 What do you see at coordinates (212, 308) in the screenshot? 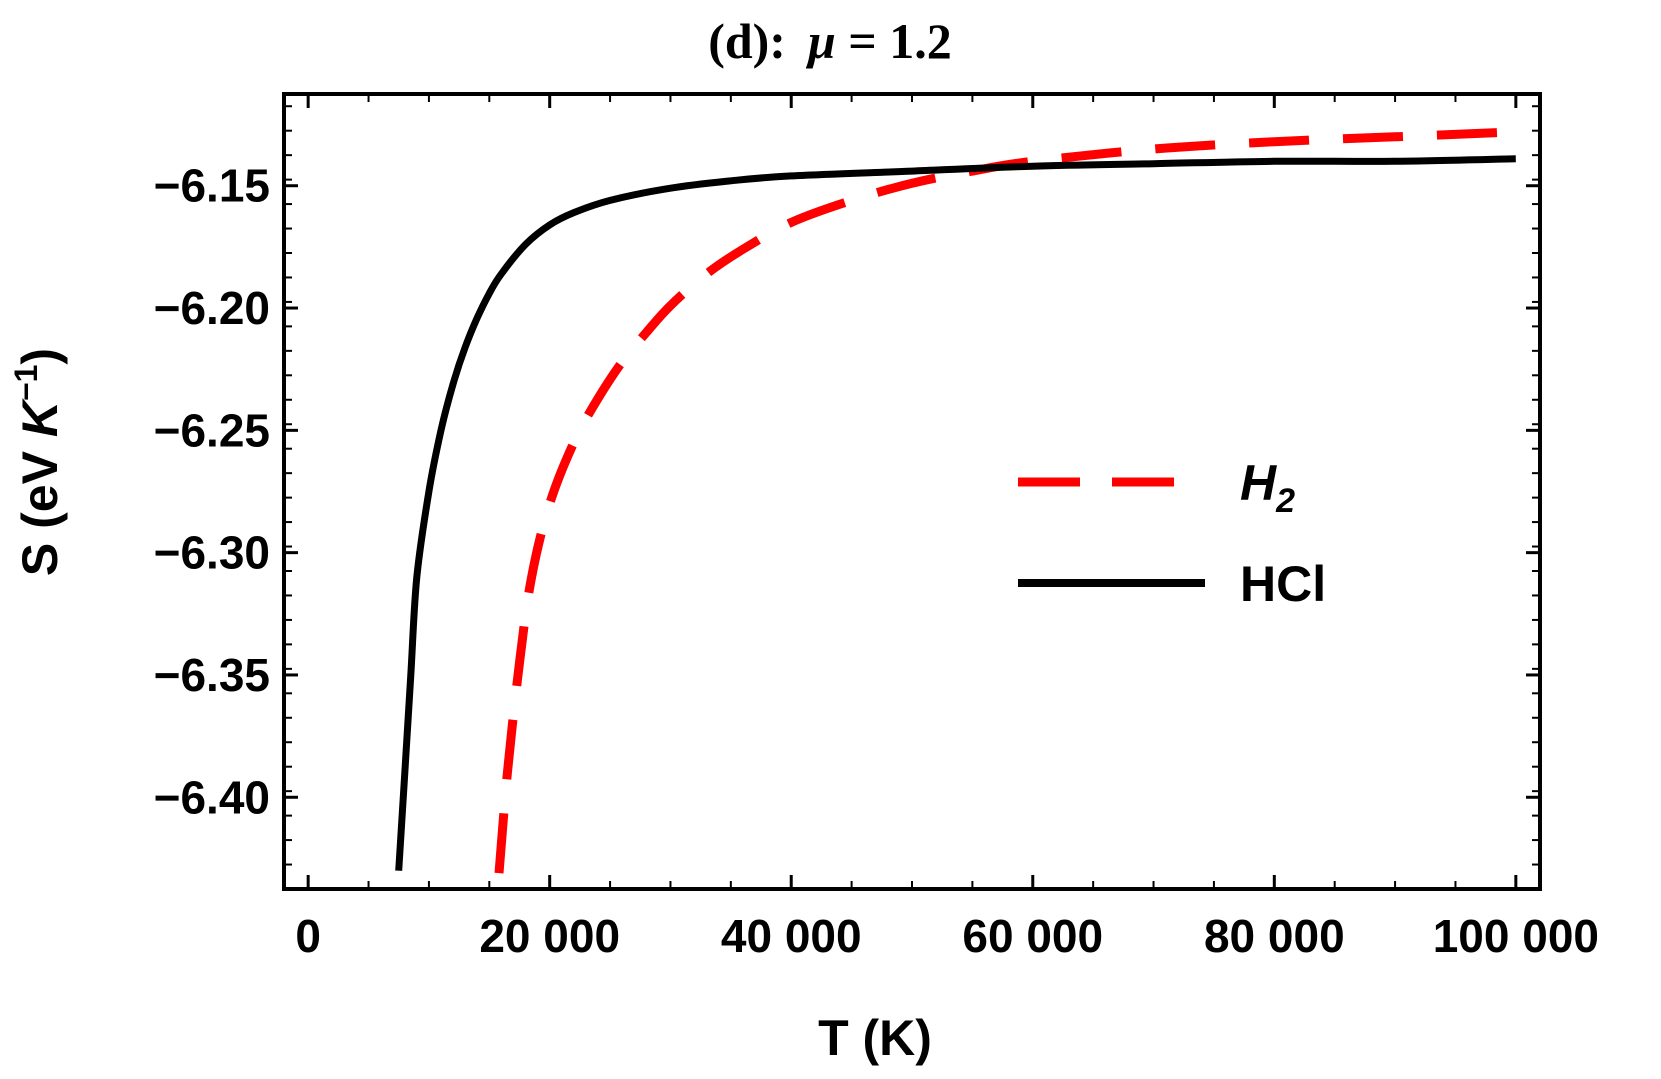
I see `y-tick-label: −6.20` at bounding box center [212, 308].